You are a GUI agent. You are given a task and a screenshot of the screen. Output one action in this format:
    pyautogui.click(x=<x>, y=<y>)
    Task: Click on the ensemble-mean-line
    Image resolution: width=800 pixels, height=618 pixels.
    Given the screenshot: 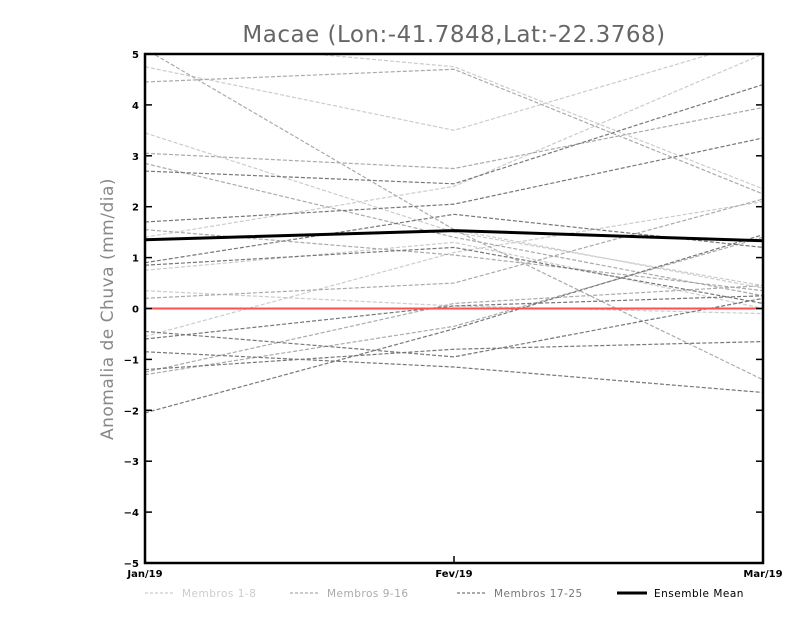 What is the action you would take?
    pyautogui.click(x=454, y=236)
    